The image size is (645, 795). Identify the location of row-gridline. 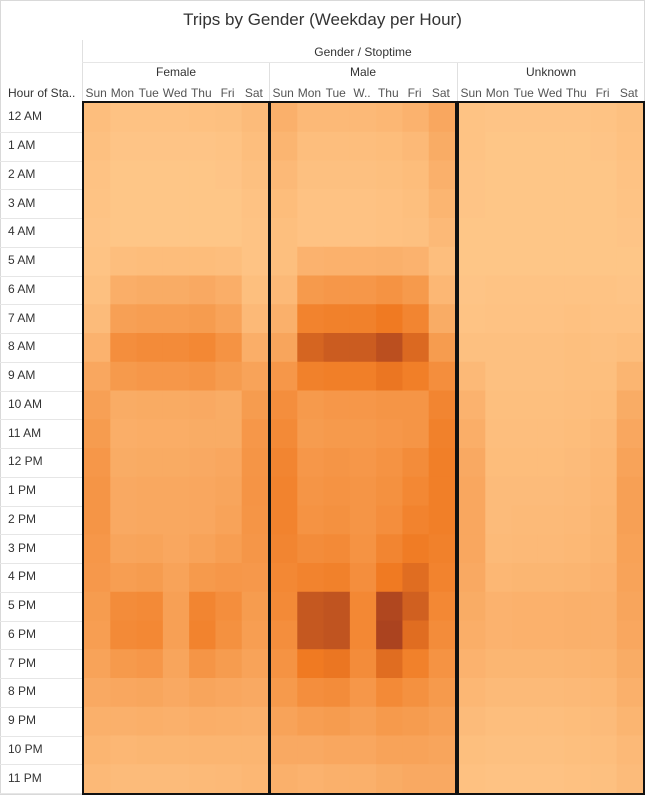
(41, 190).